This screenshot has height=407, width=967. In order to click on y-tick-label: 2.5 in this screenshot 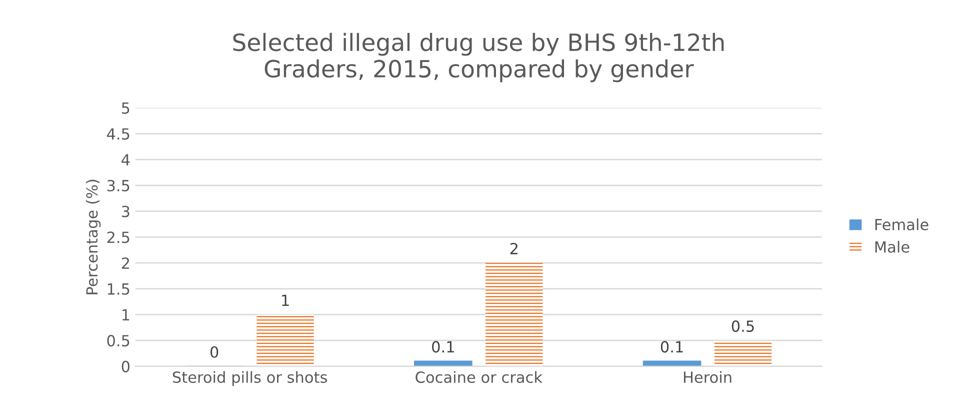, I will do `click(118, 238)`.